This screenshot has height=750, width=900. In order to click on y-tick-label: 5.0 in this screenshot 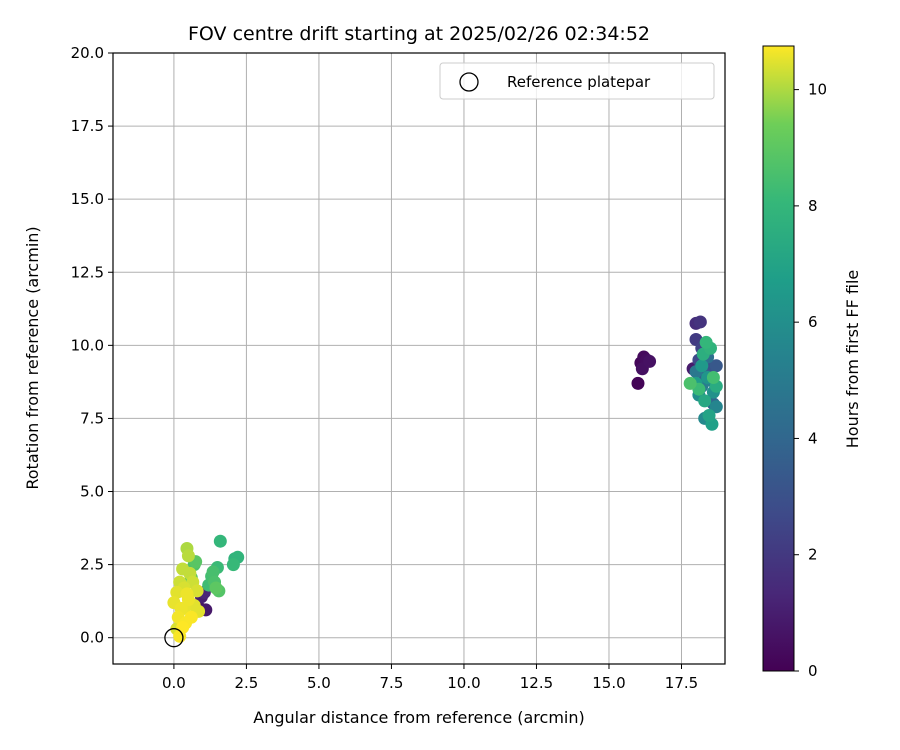, I will do `click(92, 492)`.